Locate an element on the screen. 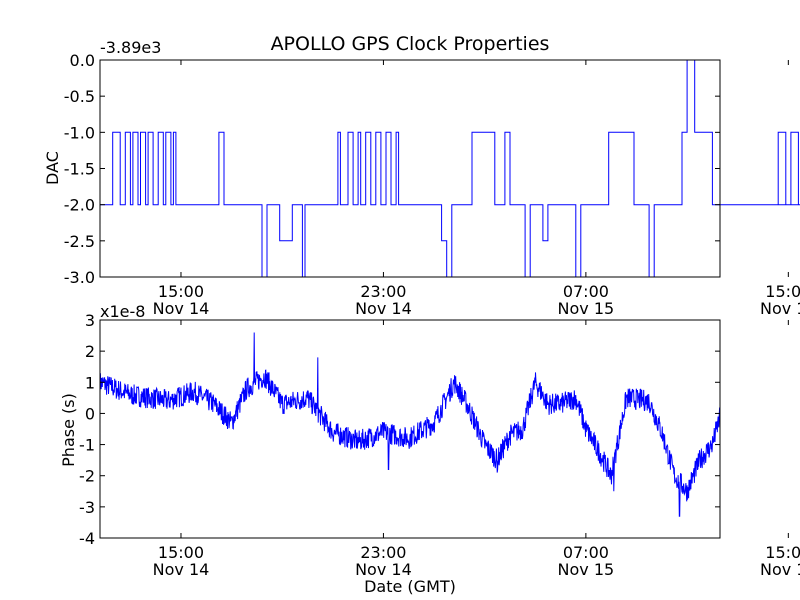 This screenshot has height=600, width=800. bottom-y-tick-label: 1 is located at coordinates (90, 382).